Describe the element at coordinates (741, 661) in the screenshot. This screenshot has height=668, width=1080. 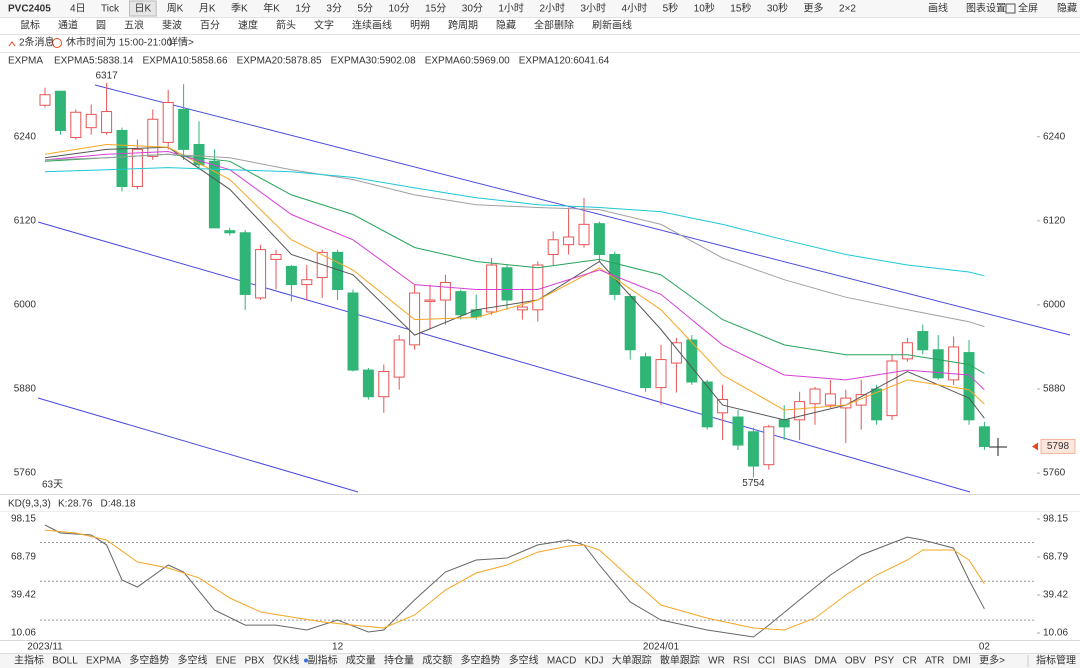
I see `indicator-tab: RSI` at that location.